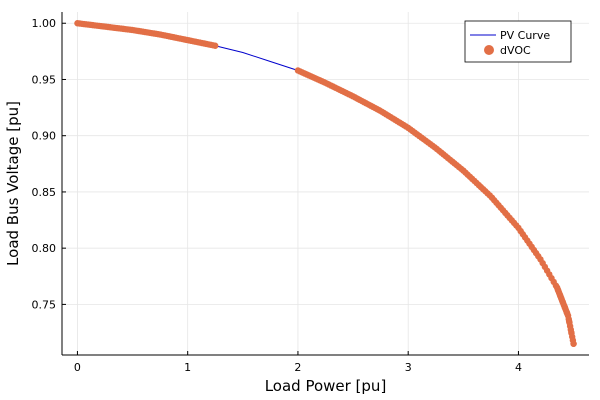  Describe the element at coordinates (44, 248) in the screenshot. I see `y-tick-label: 0.80` at that location.